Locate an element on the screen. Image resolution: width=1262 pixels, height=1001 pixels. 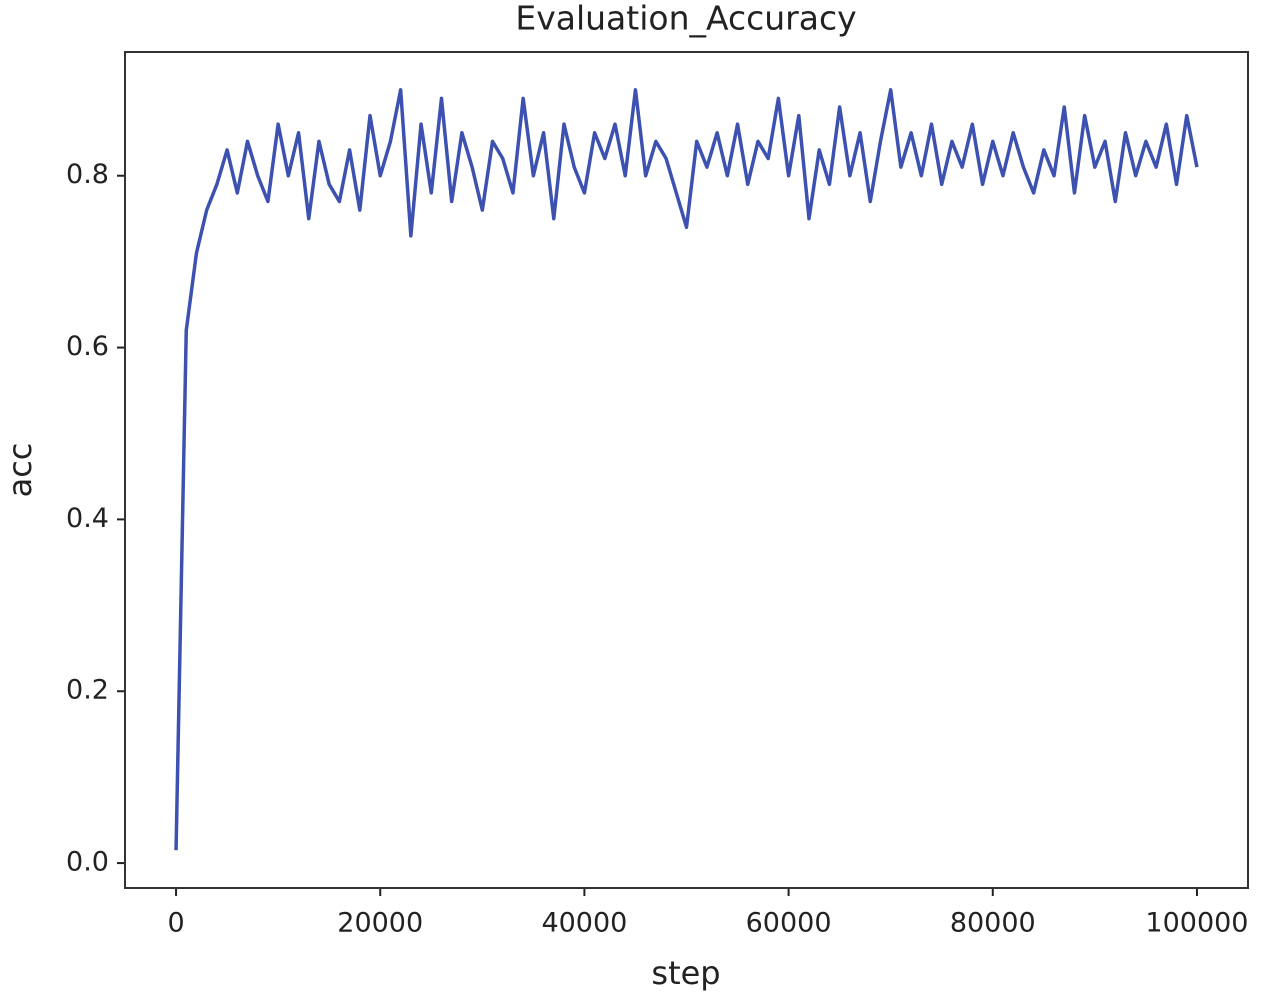
y-tick-label: 0.2 is located at coordinates (87, 690).